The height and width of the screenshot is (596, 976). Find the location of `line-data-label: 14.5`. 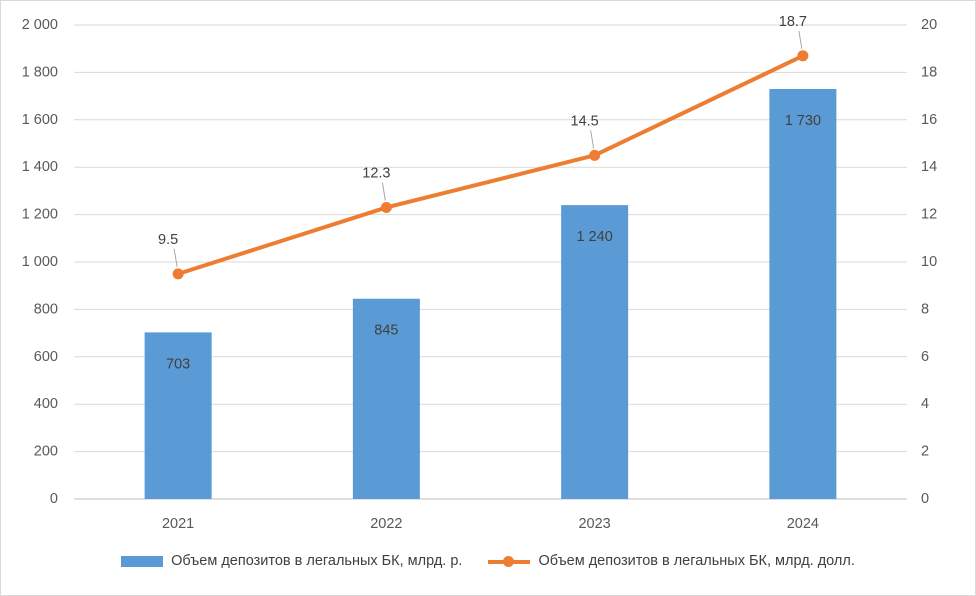

line-data-label: 14.5 is located at coordinates (585, 121).